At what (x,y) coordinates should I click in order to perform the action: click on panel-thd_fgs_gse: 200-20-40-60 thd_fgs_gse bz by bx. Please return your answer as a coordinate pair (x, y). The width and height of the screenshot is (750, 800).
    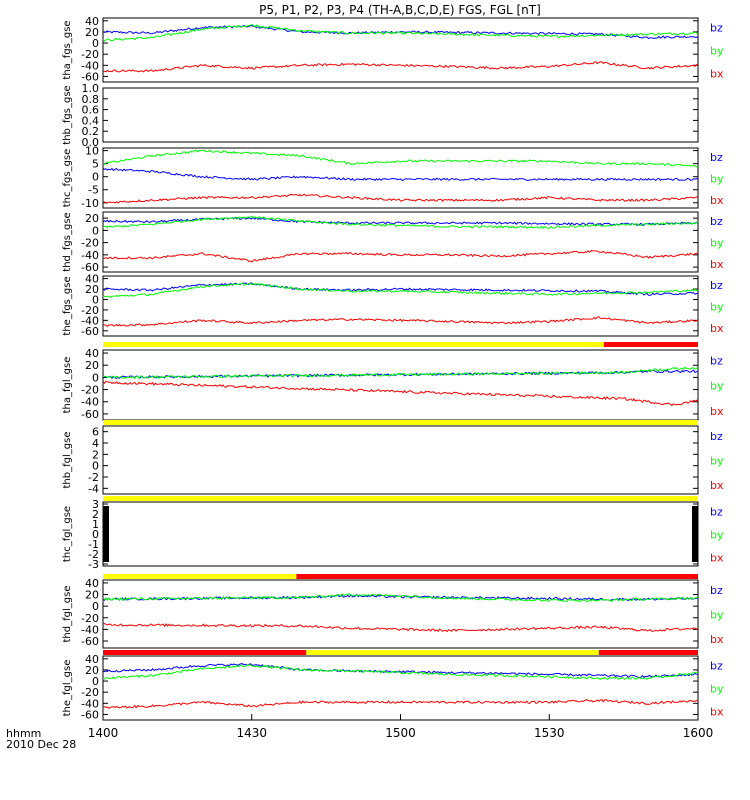
    Looking at the image, I should click on (393, 242).